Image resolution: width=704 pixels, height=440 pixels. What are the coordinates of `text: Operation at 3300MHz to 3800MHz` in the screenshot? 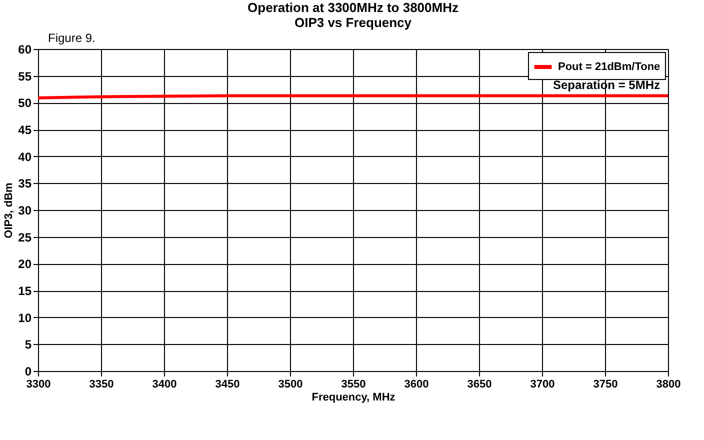 It's located at (353, 7).